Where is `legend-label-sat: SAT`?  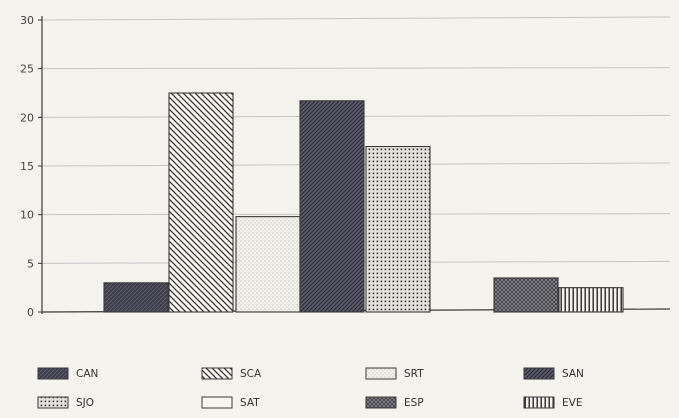
legend-label-sat: SAT is located at coordinates (250, 403).